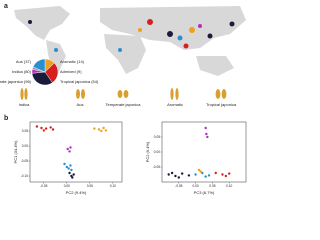 The image size is (320, 240). What do you see at coordinates (6, 118) in the screenshot?
I see `panel-label: b` at bounding box center [6, 118].